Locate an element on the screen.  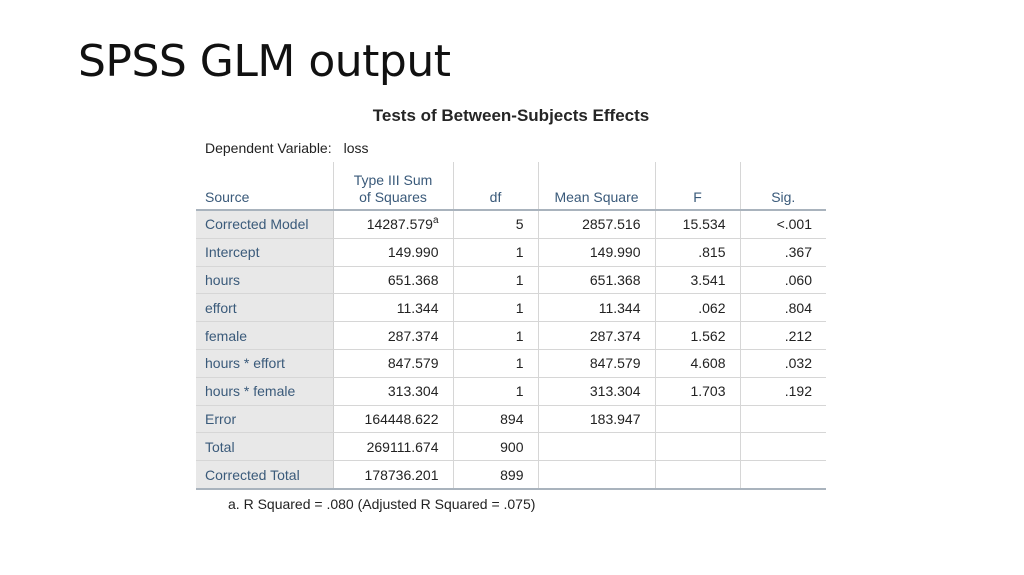
row-df: 899 is located at coordinates (496, 475).